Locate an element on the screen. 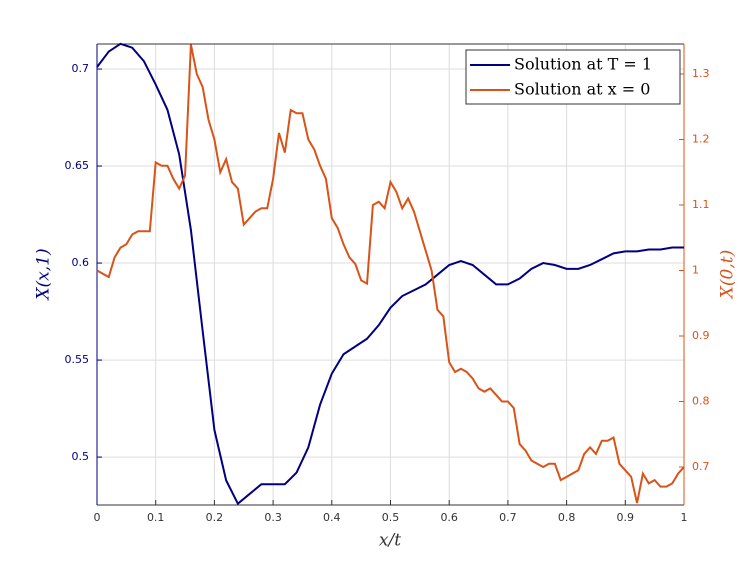 This screenshot has height=571, width=756. x-tick-label: 0.2 is located at coordinates (215, 517).